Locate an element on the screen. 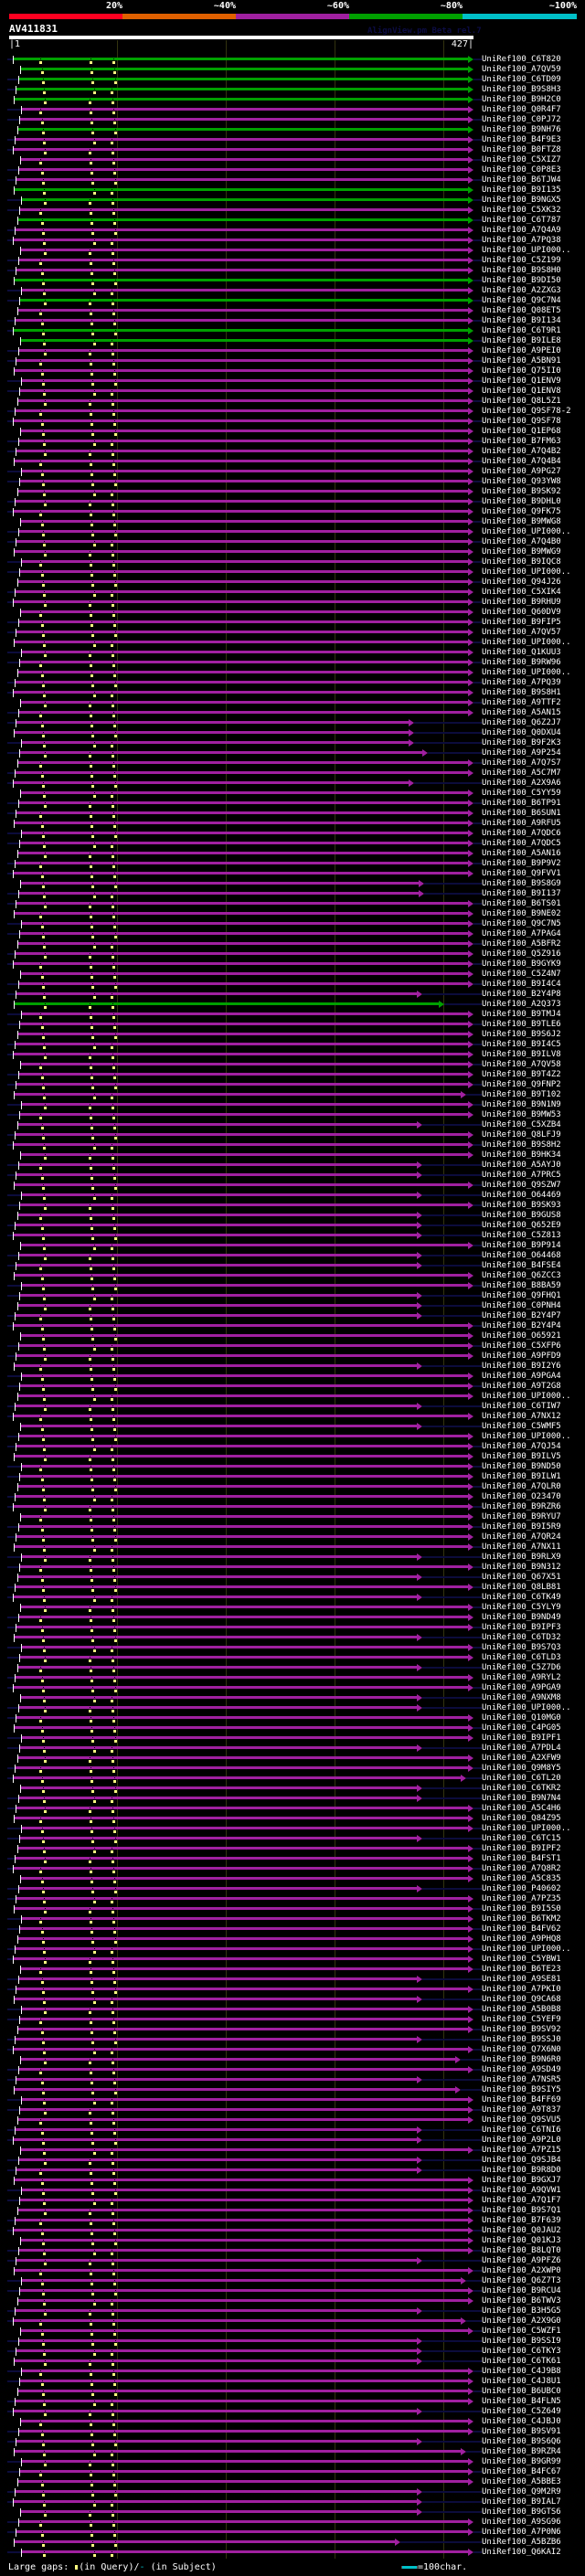 This screenshot has width=585, height=2576. hit-label: UniRef100_B9HK34 is located at coordinates (521, 1155).